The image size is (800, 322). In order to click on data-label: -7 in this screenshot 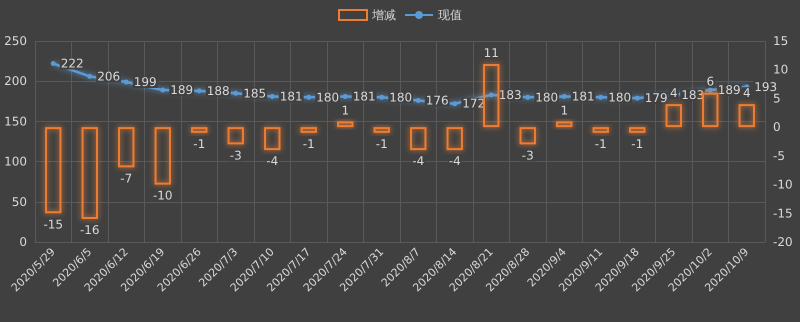, I will do `click(126, 178)`.